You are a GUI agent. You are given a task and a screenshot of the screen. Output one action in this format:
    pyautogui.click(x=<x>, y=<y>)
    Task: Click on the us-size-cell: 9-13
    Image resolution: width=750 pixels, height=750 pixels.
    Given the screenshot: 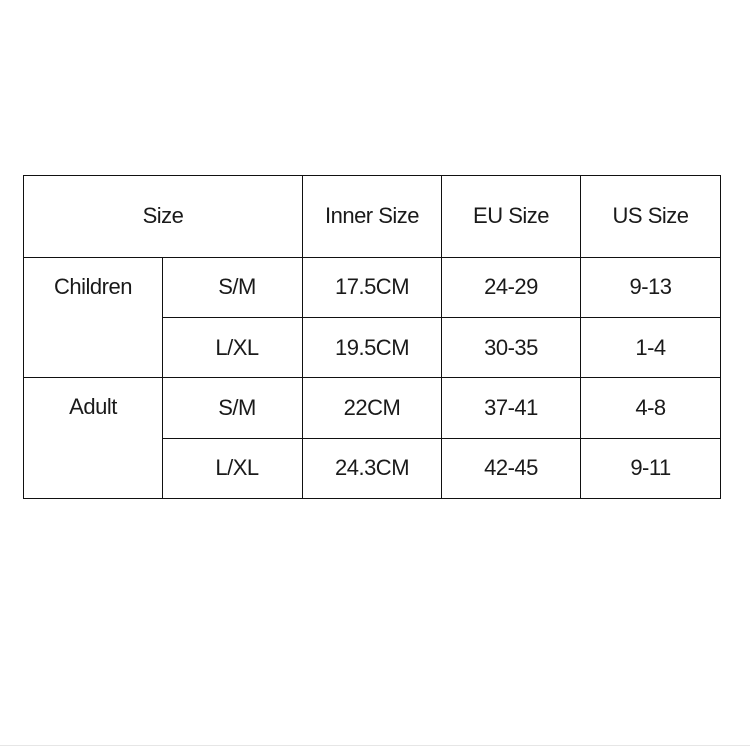 What is the action you would take?
    pyautogui.click(x=651, y=287)
    